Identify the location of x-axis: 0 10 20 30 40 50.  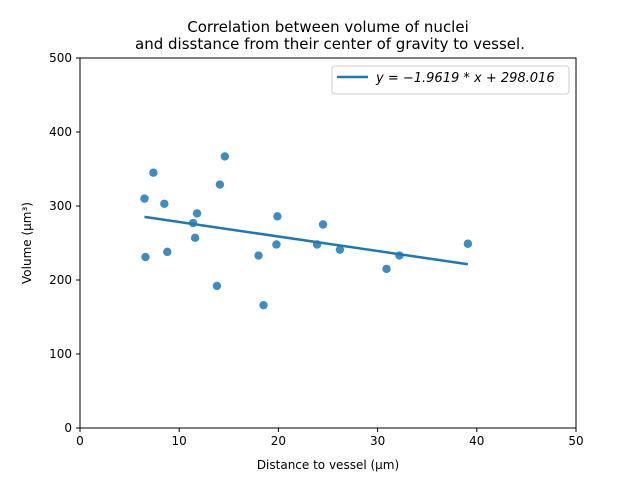
(330, 438).